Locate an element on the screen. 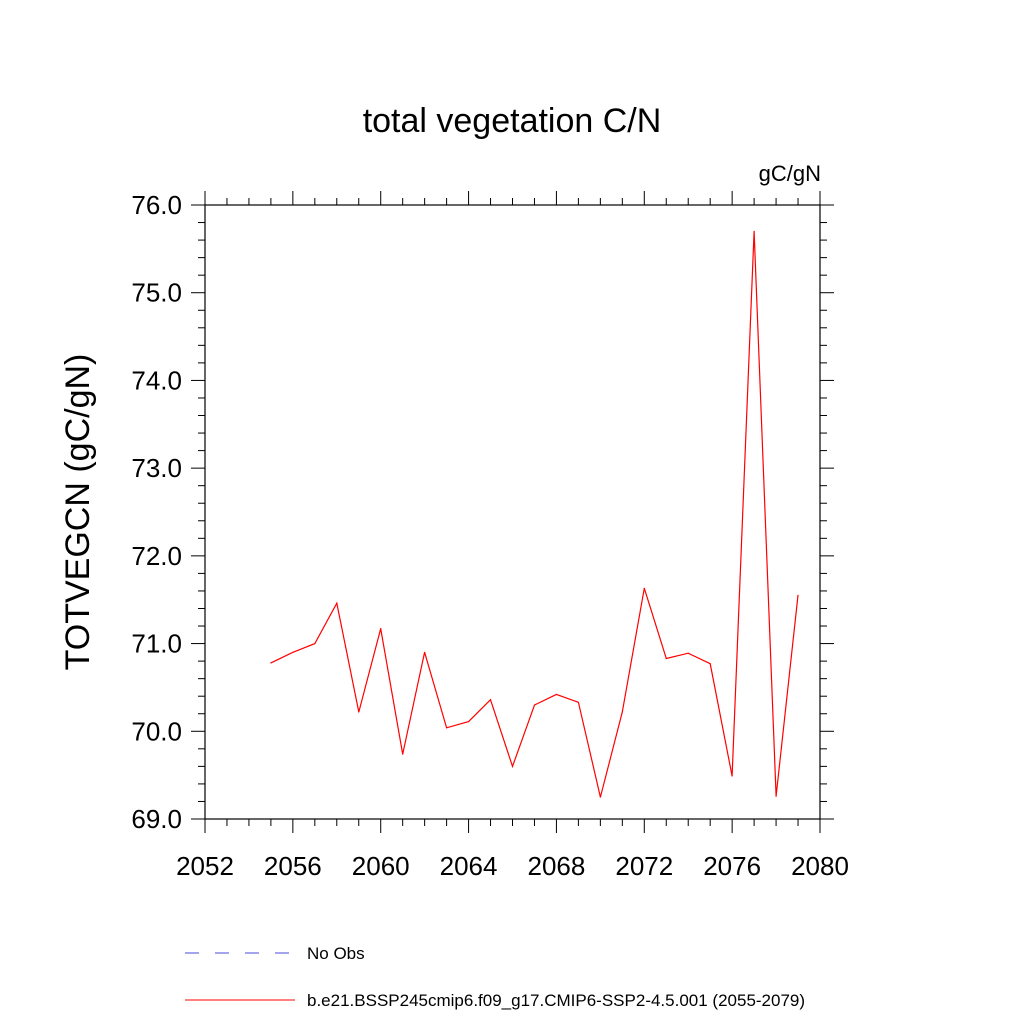 The image size is (1024, 1024). x-tick-labels: 2052 2056 2060 2064 2068 2072 2076 2080 is located at coordinates (512, 866).